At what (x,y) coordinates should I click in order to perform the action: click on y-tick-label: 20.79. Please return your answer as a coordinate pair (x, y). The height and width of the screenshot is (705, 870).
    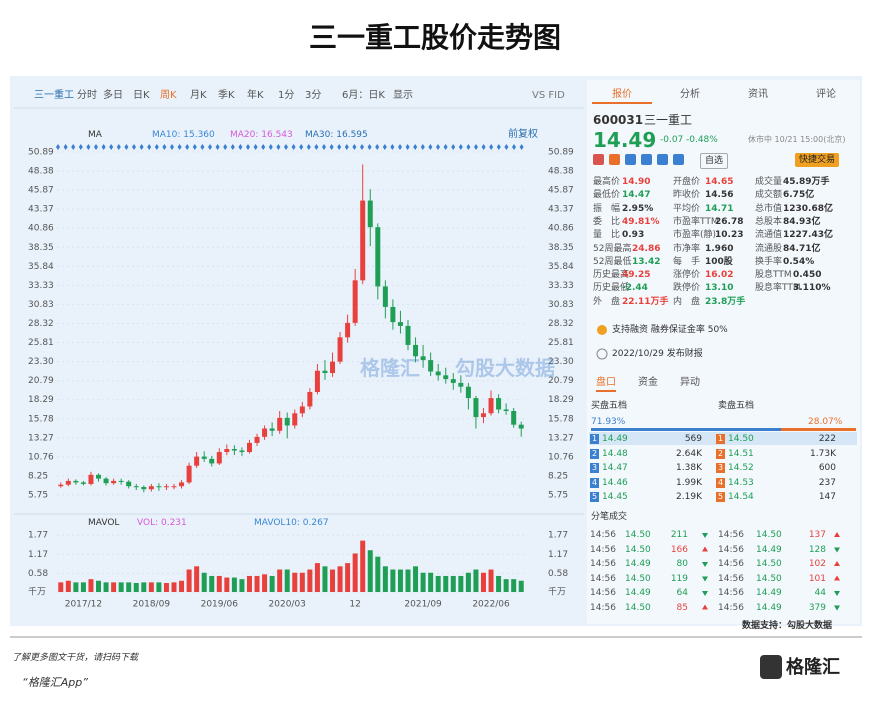
    Looking at the image, I should click on (561, 381).